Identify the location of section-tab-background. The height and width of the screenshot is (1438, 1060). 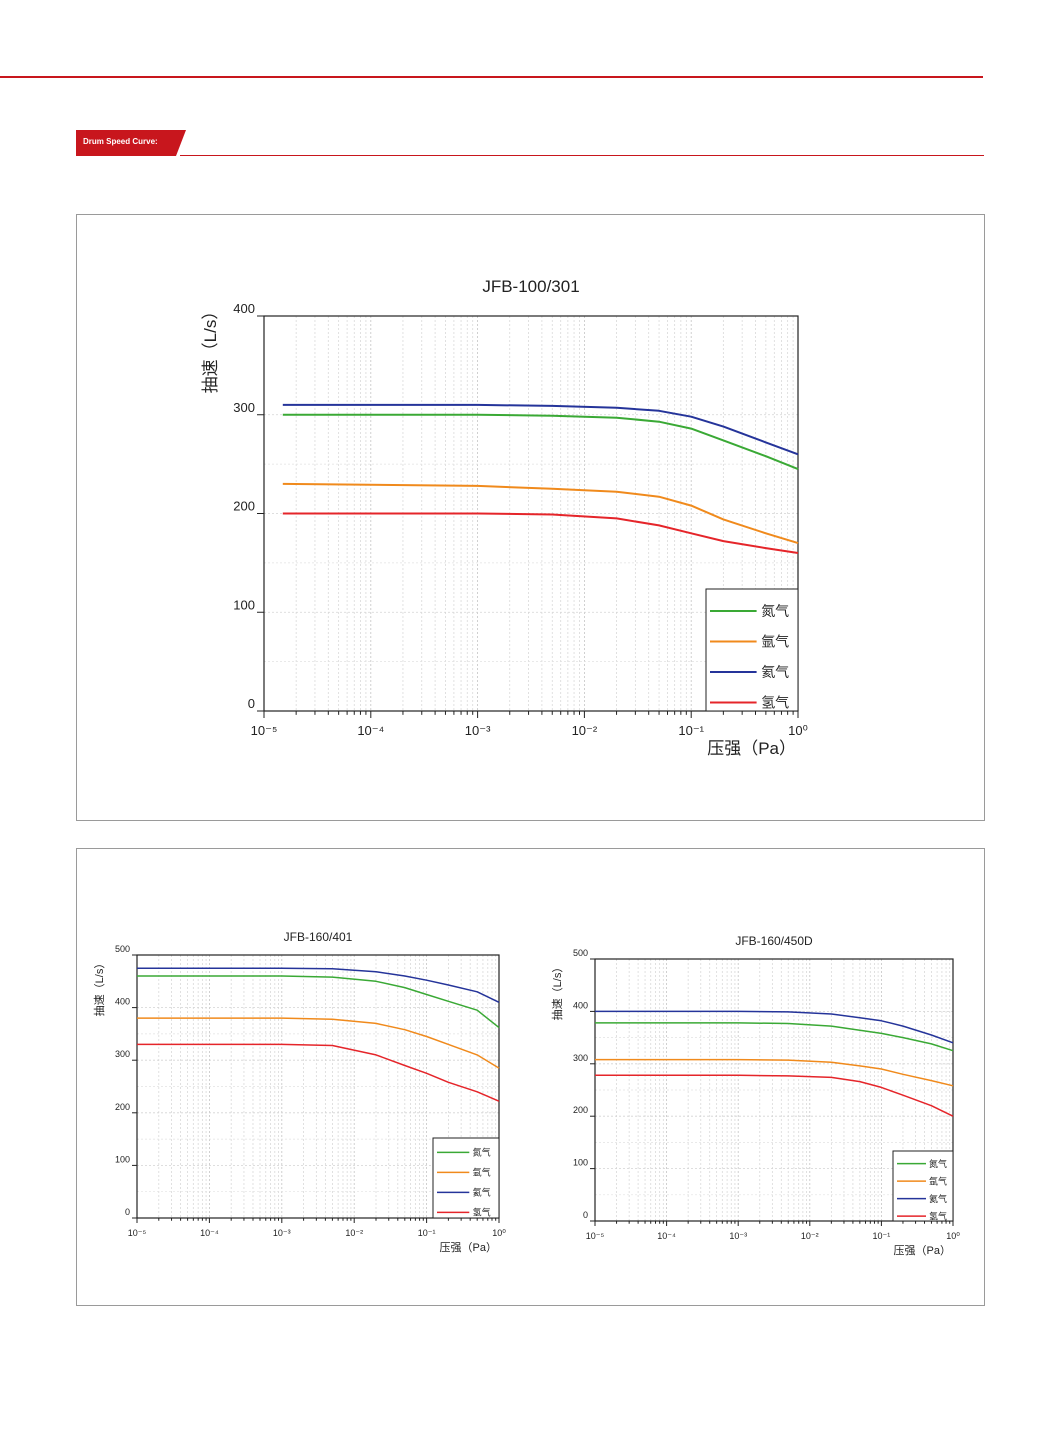
(131, 143).